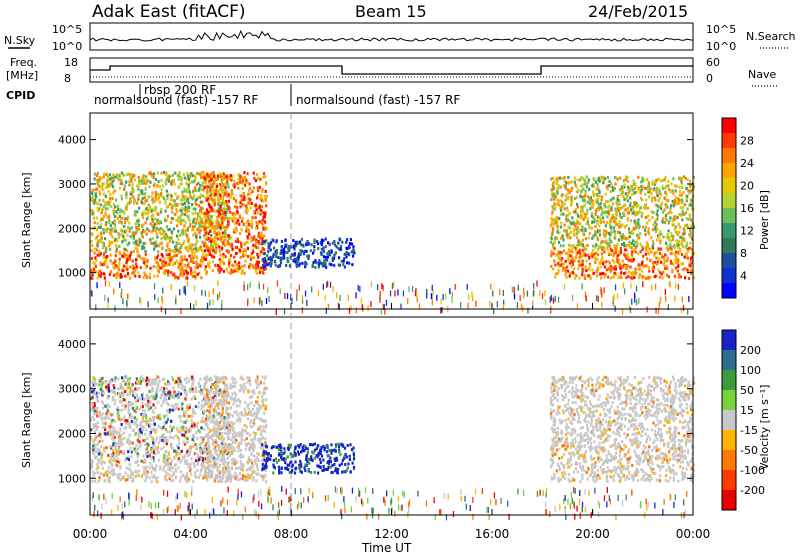  I want to click on freq-label-line1: Freq., so click(23, 62).